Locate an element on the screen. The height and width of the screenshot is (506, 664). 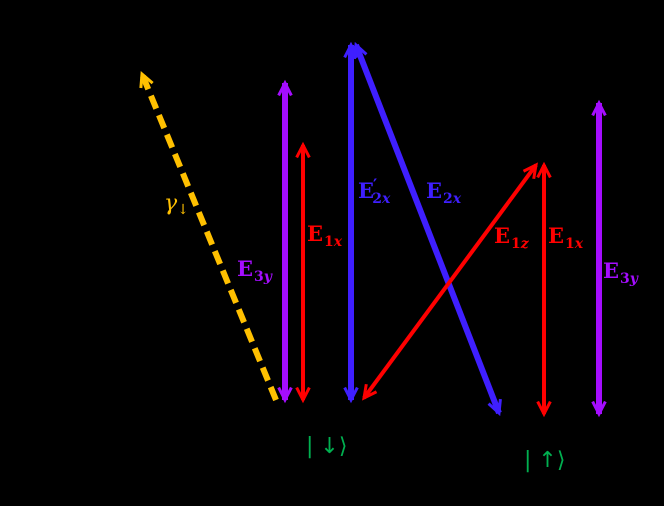
label-E3y-right: E3y is located at coordinates (620, 272).